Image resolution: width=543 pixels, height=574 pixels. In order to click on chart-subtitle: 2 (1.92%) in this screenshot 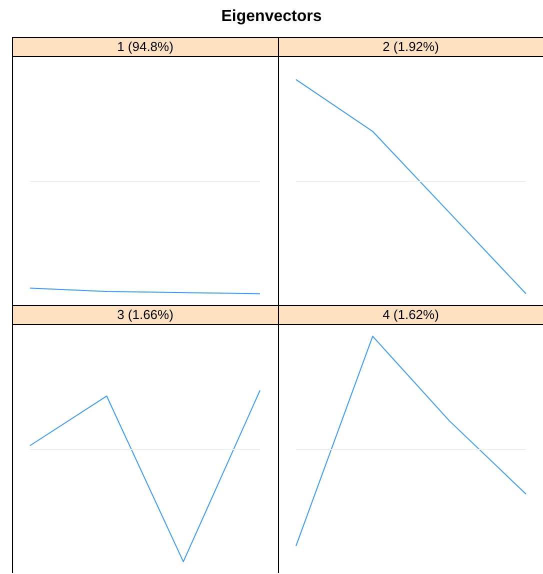, I will do `click(410, 47)`.